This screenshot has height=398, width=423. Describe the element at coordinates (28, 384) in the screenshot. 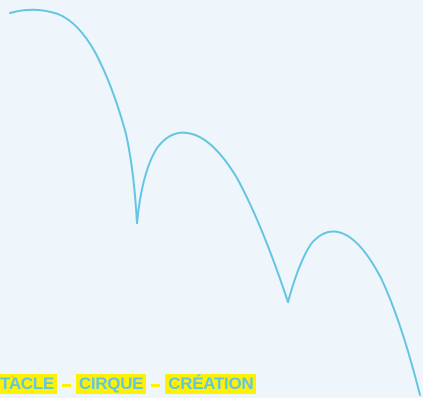

I see `tagline-word-1: TACLE` at that location.